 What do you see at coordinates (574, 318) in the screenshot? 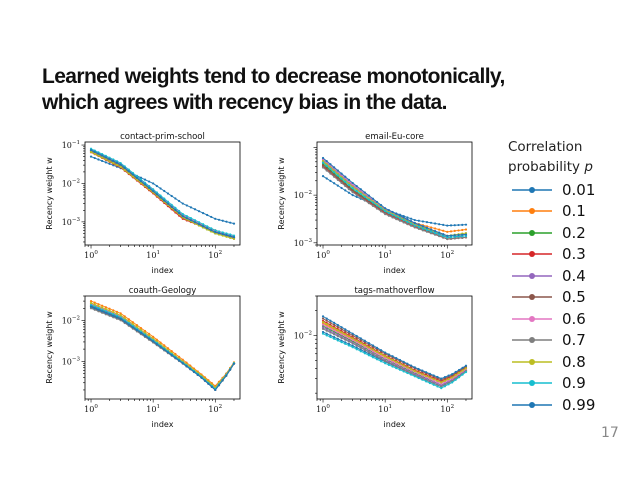
I see `legend-label: 0.6` at bounding box center [574, 318].